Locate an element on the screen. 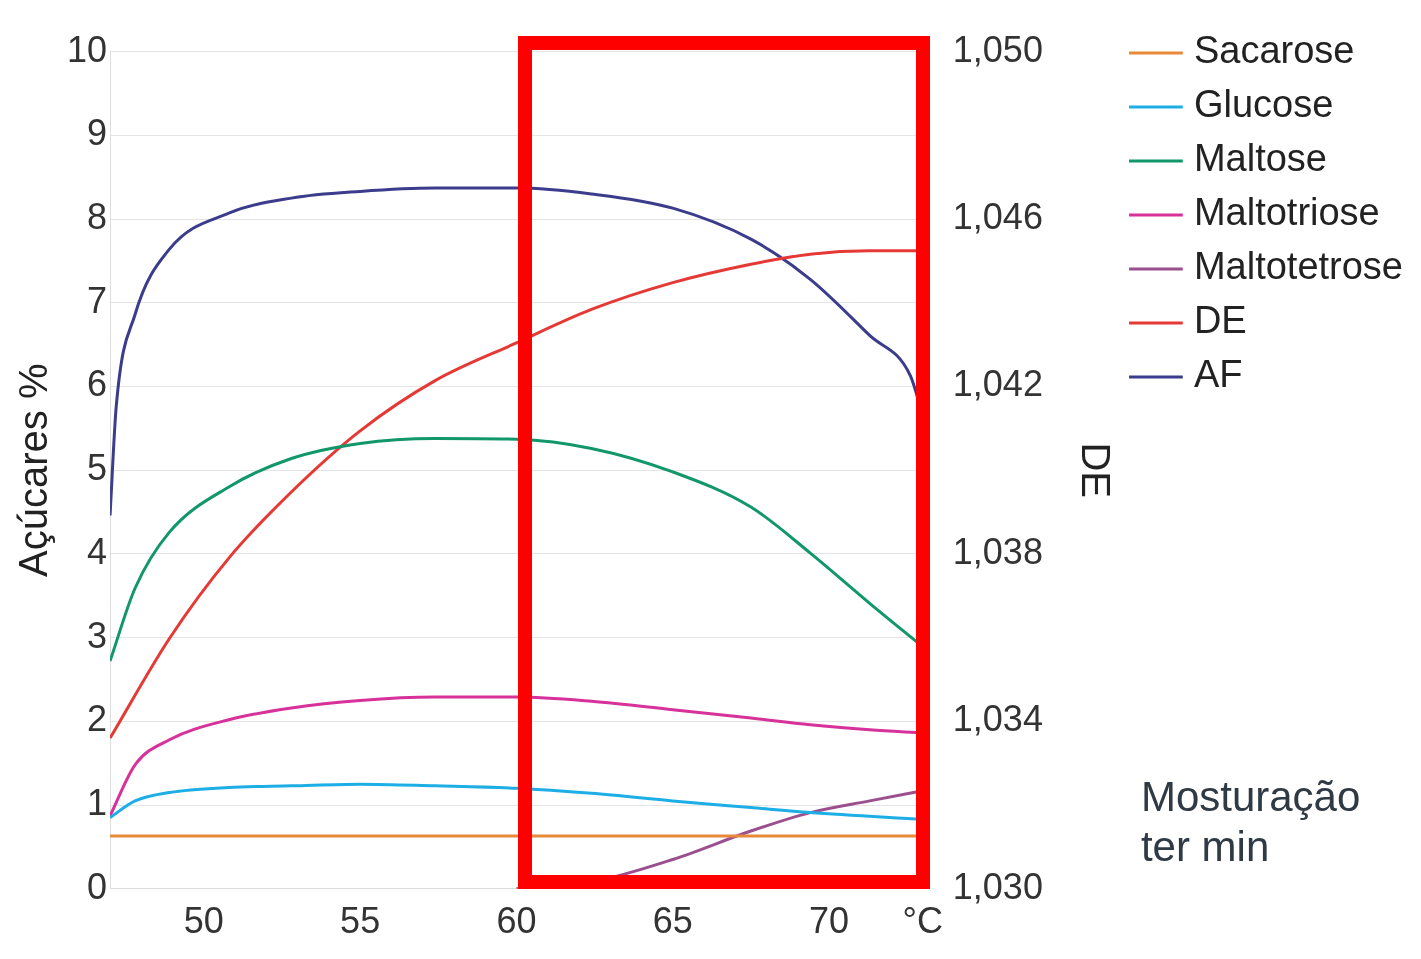  x-tick-label: 55 is located at coordinates (360, 921).